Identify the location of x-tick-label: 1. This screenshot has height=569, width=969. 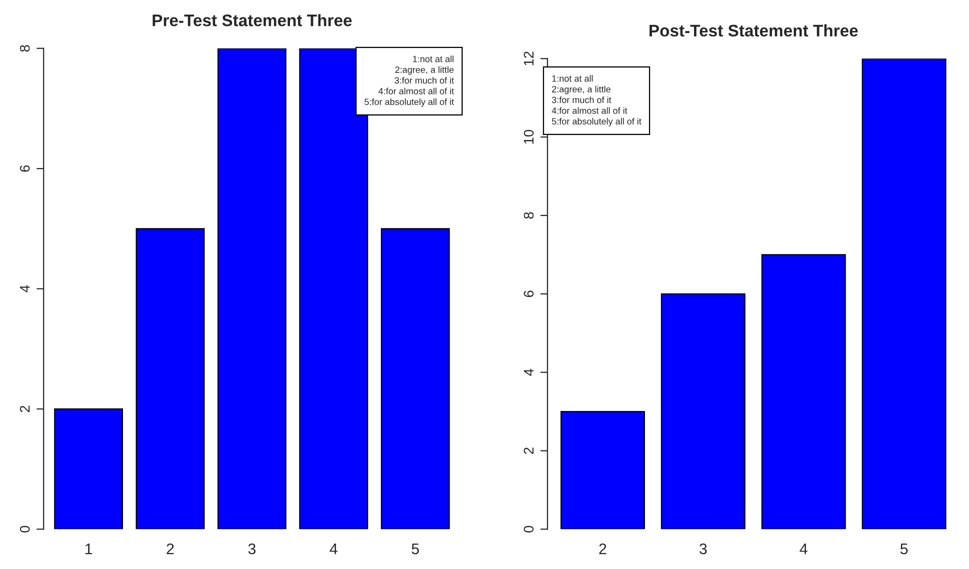
(88, 549).